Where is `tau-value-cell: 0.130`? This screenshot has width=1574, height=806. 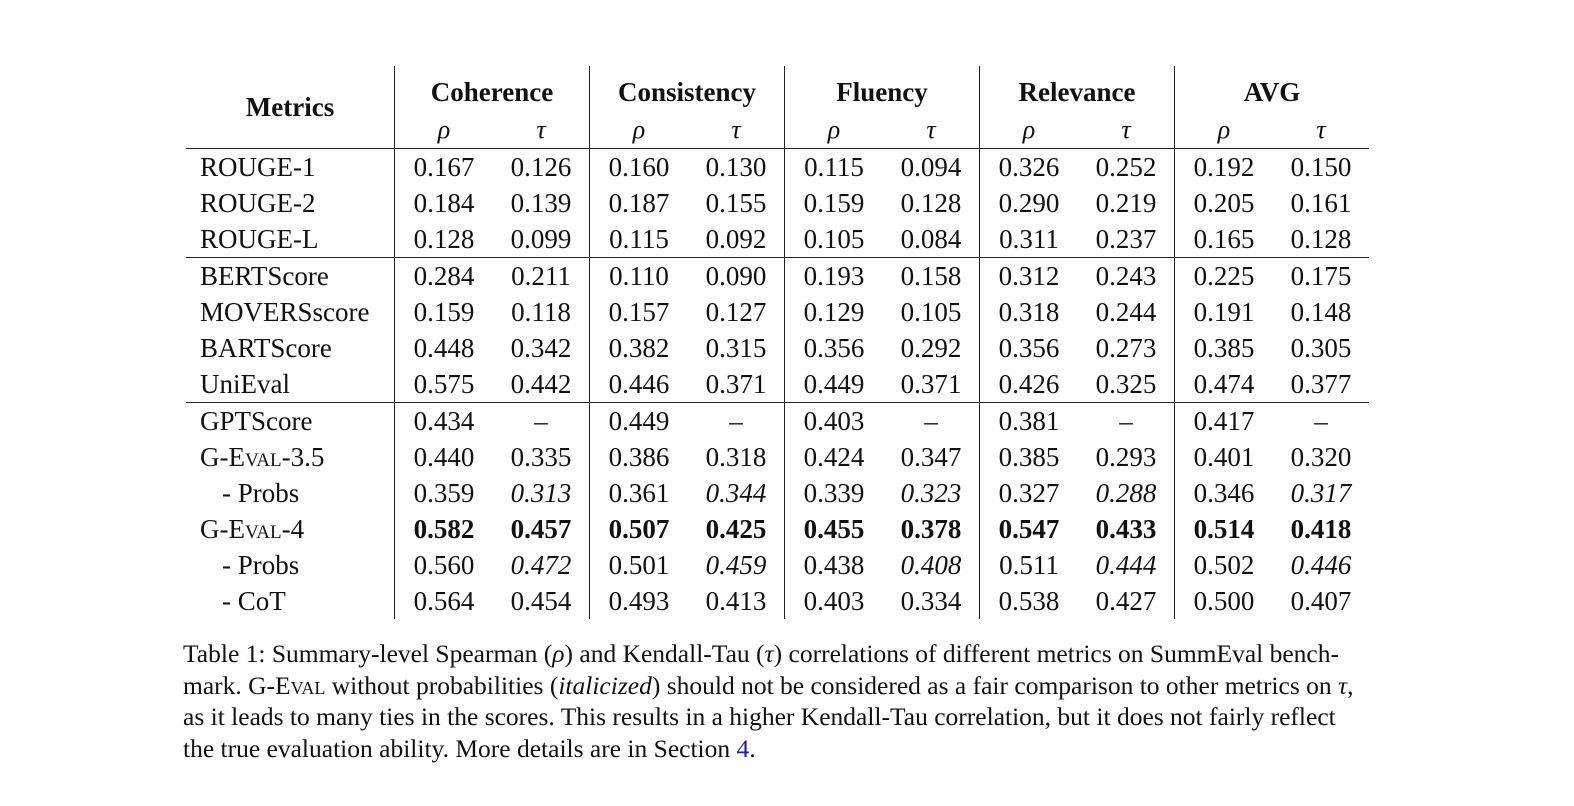 tau-value-cell: 0.130 is located at coordinates (736, 166).